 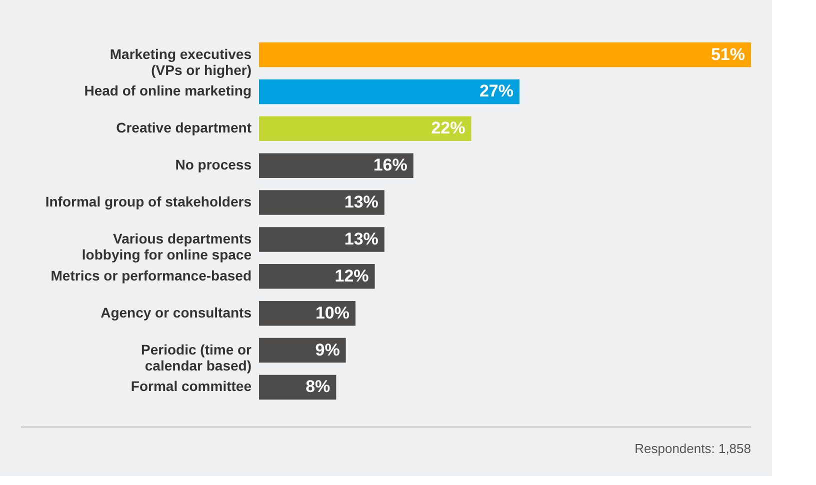 What do you see at coordinates (148, 202) in the screenshot?
I see `y-tick-label: Informal group of stakeholders` at bounding box center [148, 202].